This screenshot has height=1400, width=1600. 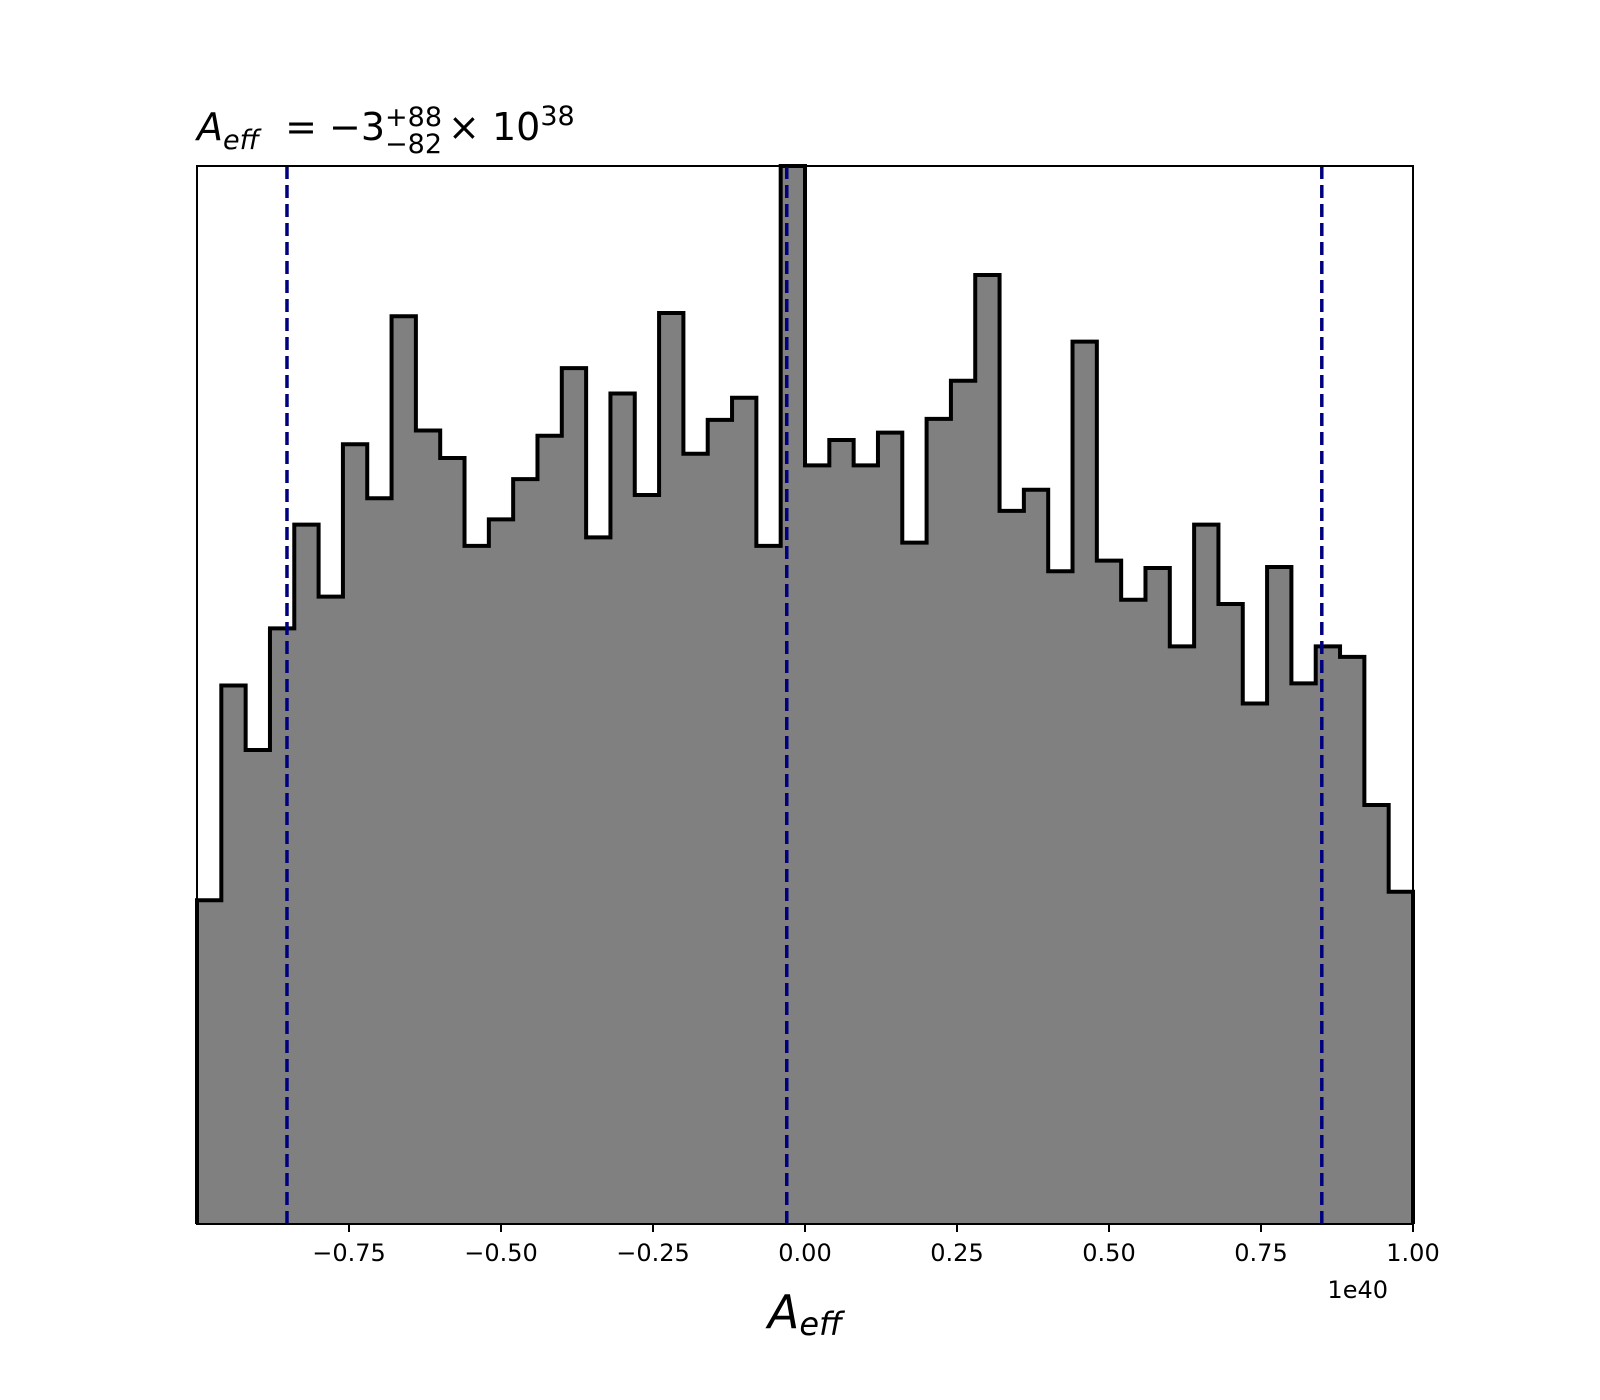 I want to click on x-tick-label: −0.25, so click(x=653, y=1253).